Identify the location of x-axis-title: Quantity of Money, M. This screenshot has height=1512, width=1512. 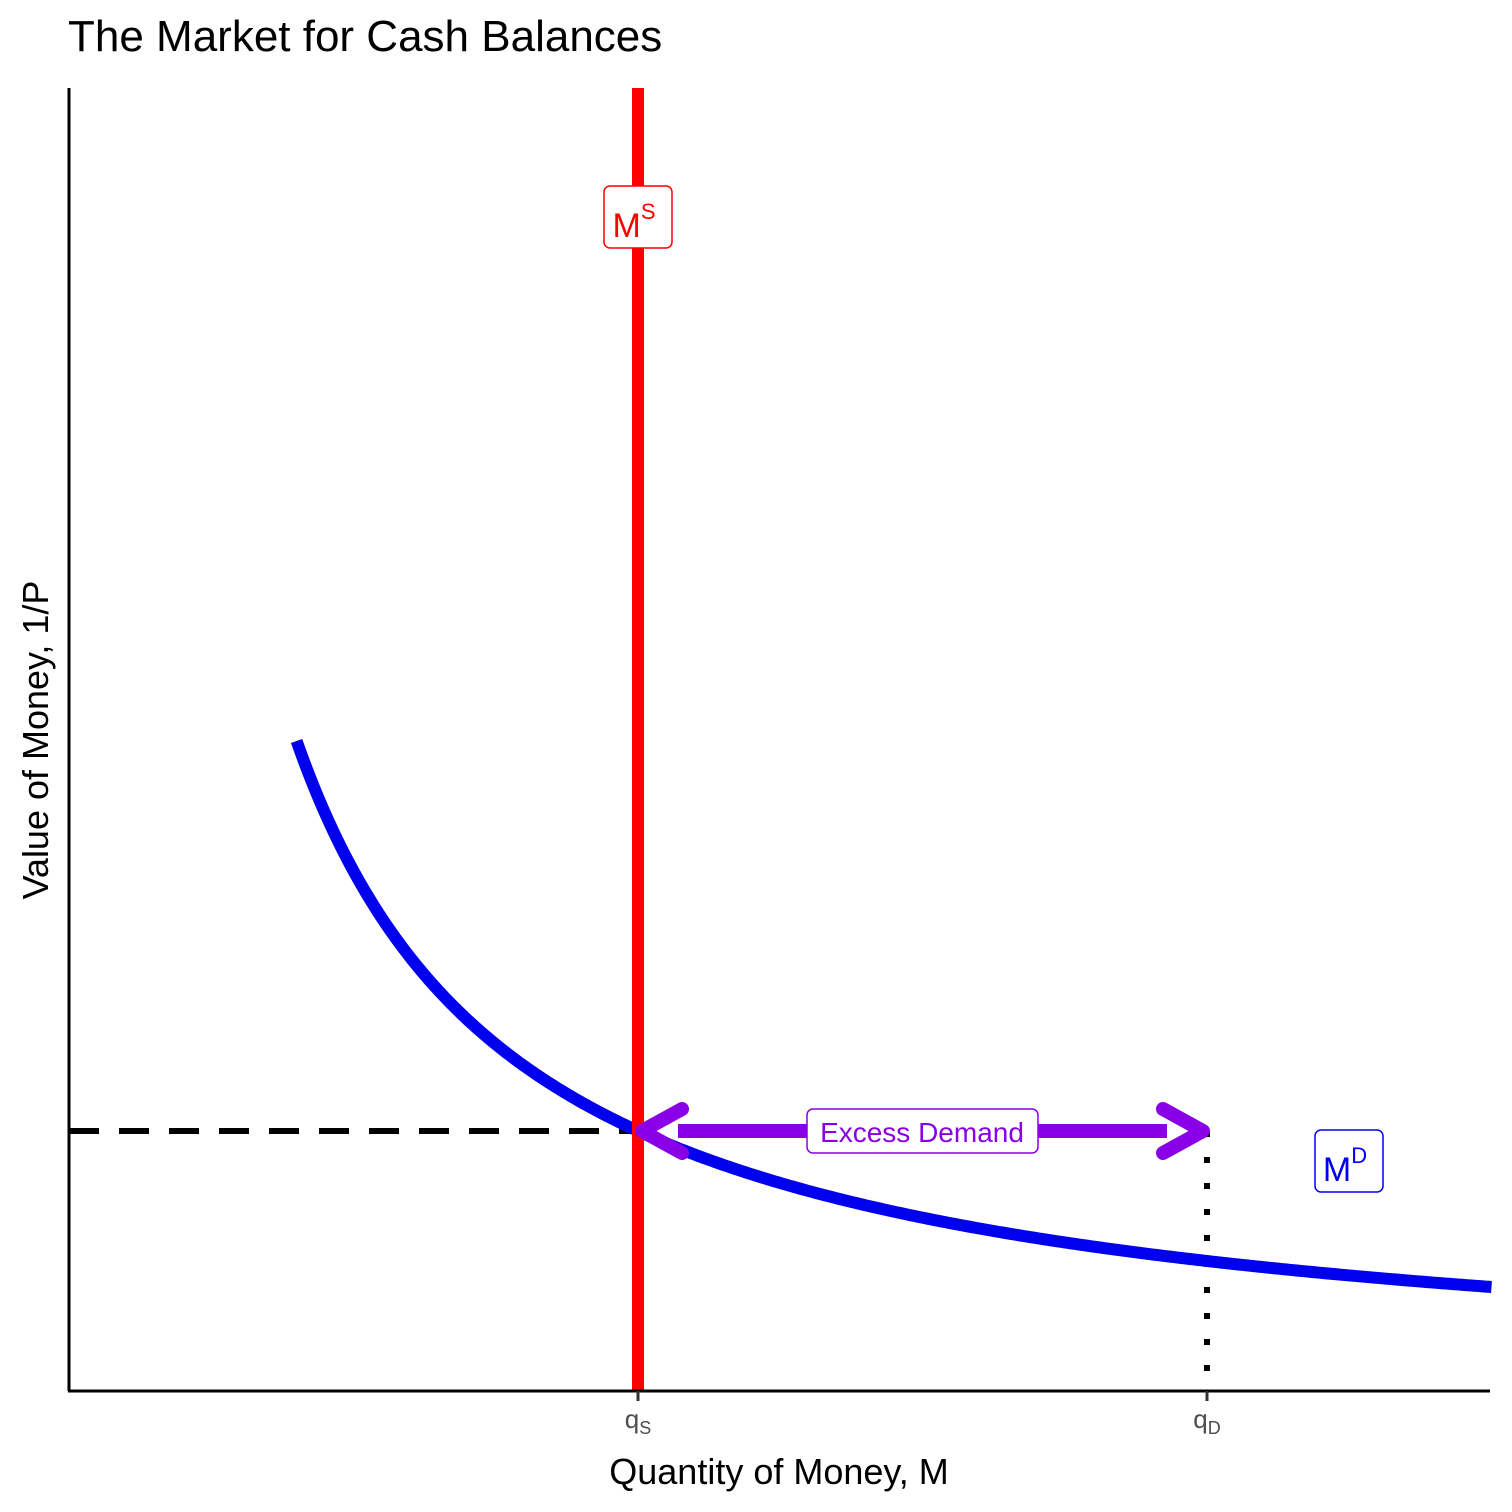
(778, 1471).